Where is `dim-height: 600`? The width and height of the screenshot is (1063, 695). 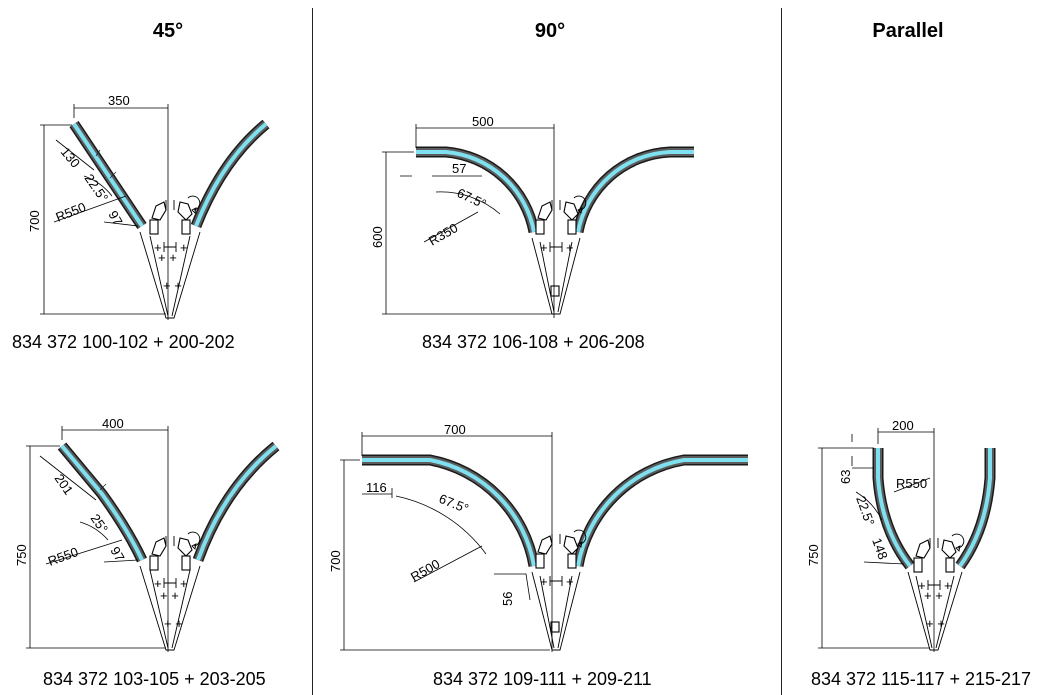 dim-height: 600 is located at coordinates (377, 237).